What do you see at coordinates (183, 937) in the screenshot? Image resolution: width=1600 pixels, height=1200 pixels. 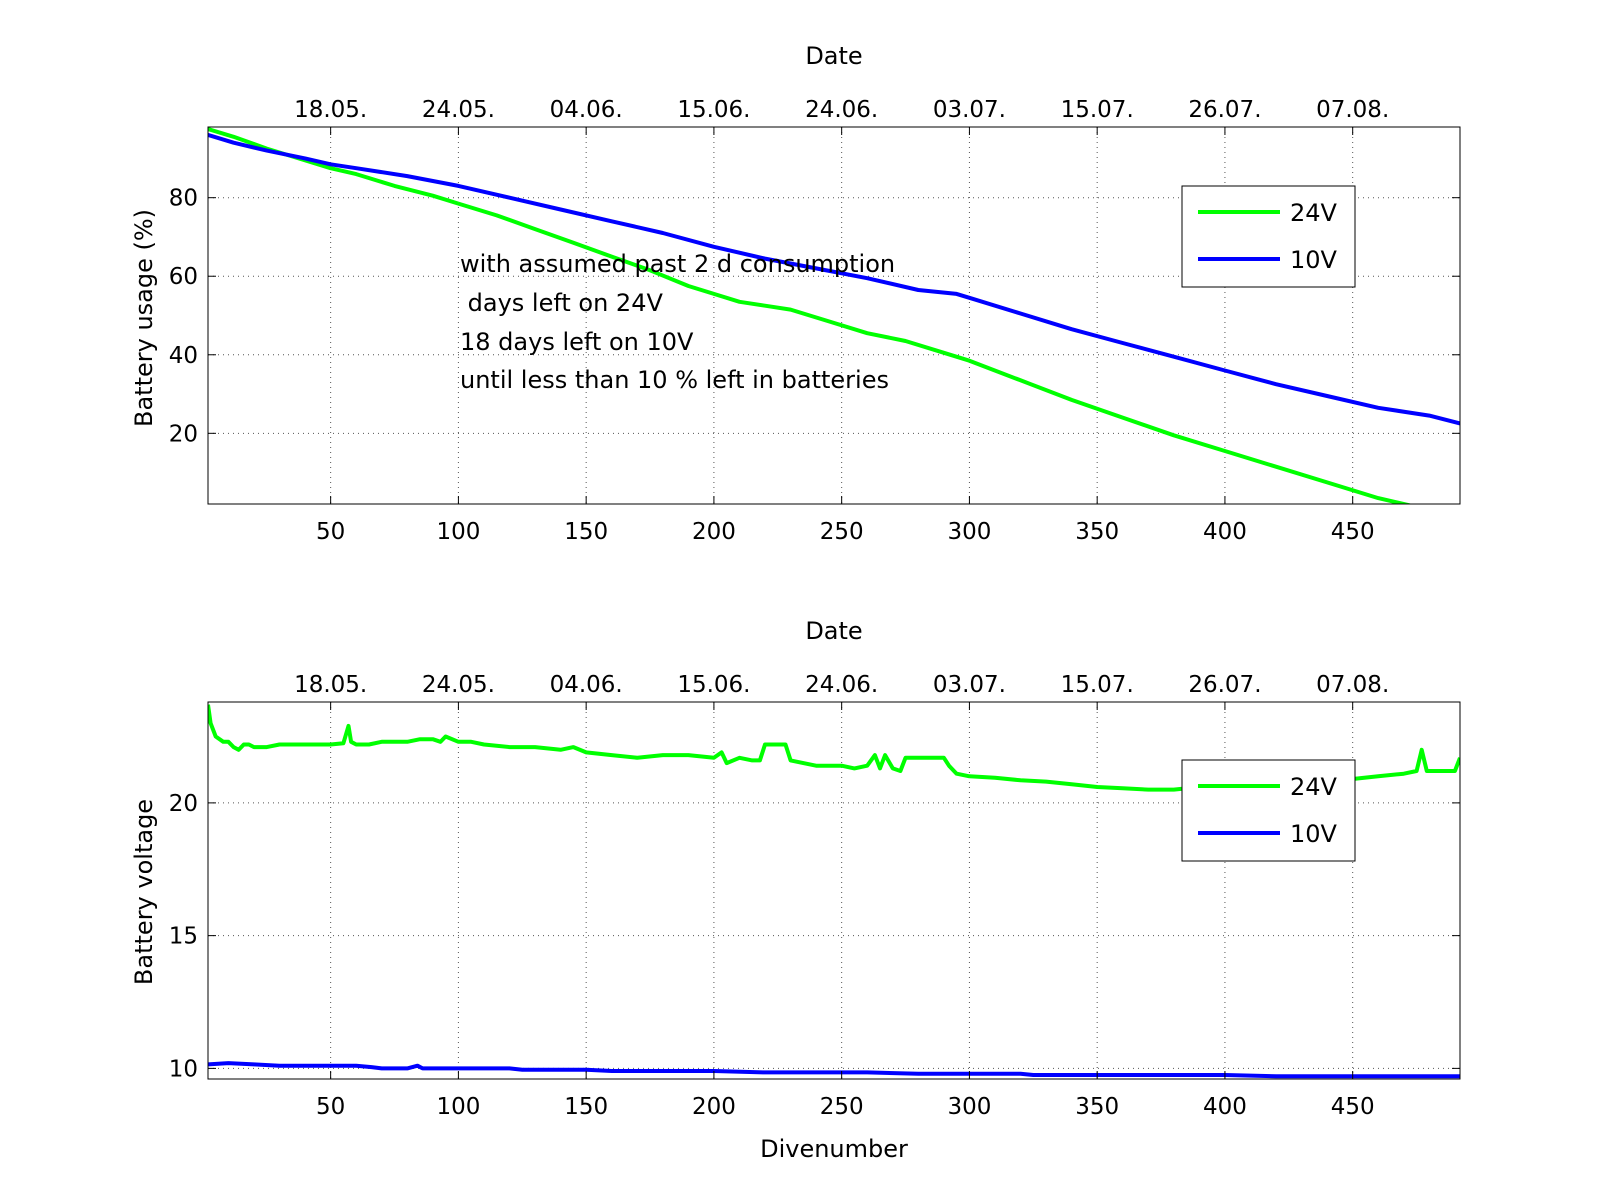 I see `y-tick-label: 15` at bounding box center [183, 937].